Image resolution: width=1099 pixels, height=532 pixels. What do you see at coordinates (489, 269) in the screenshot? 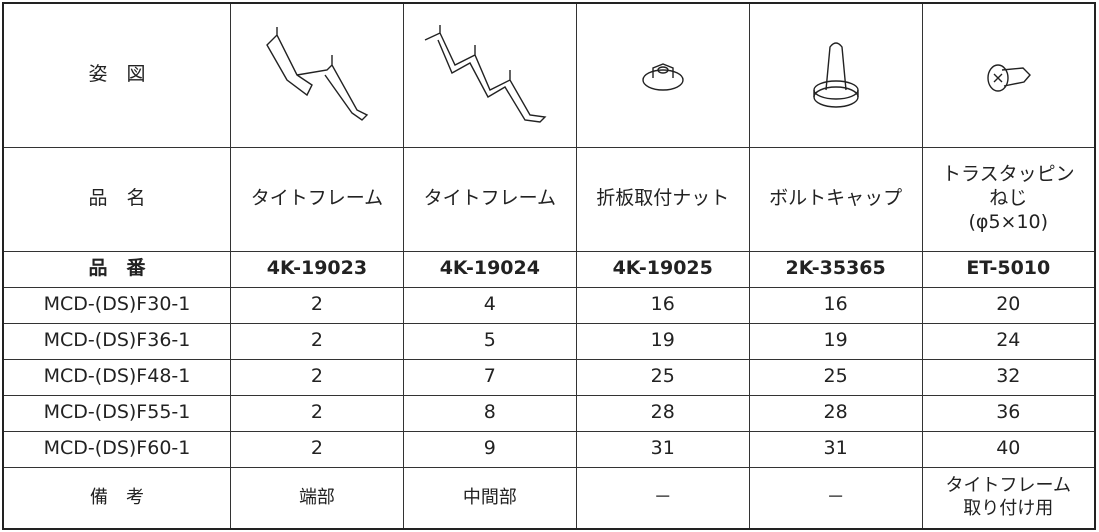
I see `part-number: 4K-19024` at bounding box center [489, 269].